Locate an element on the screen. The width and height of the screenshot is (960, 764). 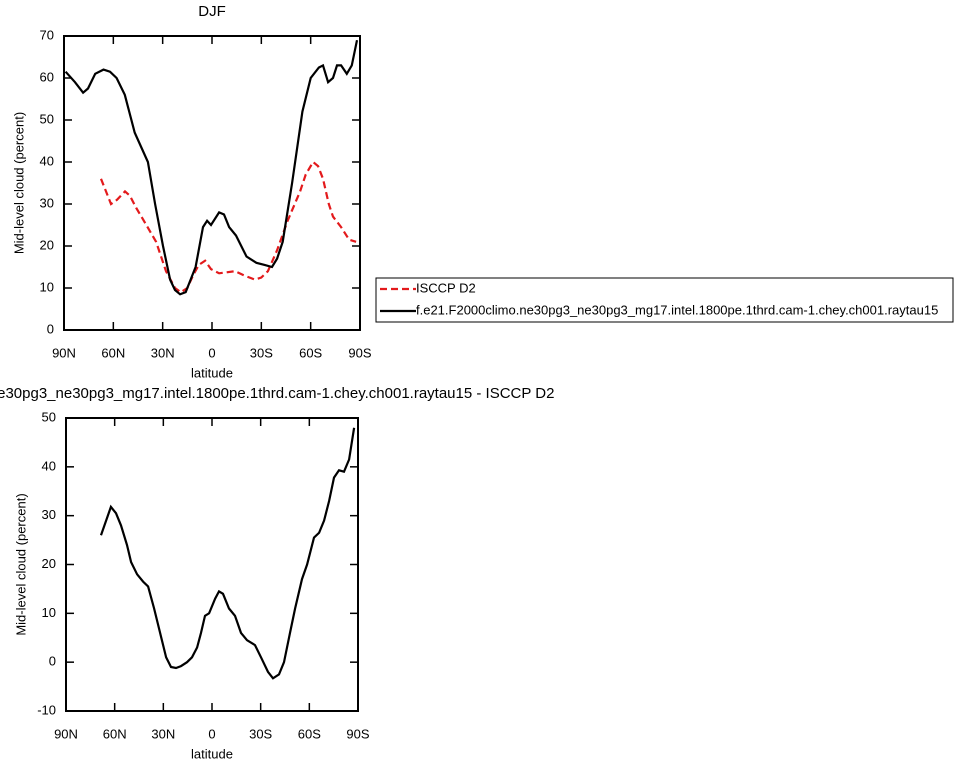
legend-label: ISCCP D2 is located at coordinates (446, 287).